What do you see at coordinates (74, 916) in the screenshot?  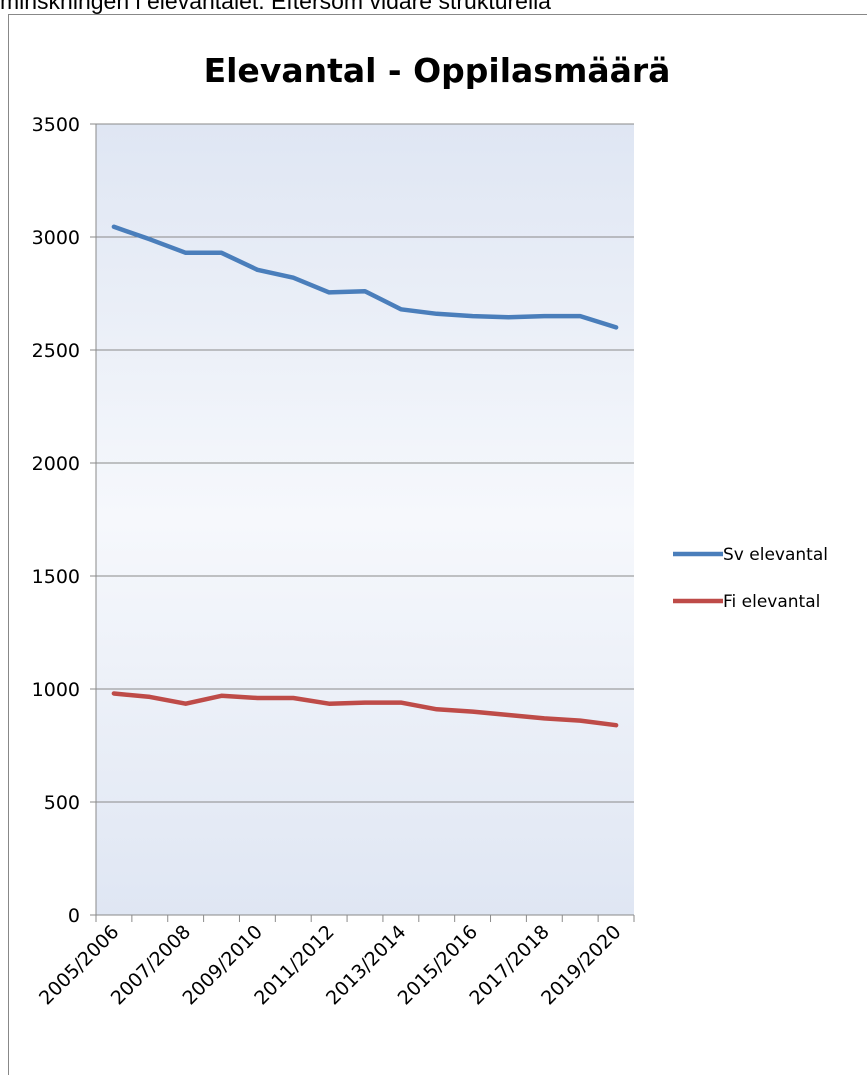 I see `y-tick-label: 0` at bounding box center [74, 916].